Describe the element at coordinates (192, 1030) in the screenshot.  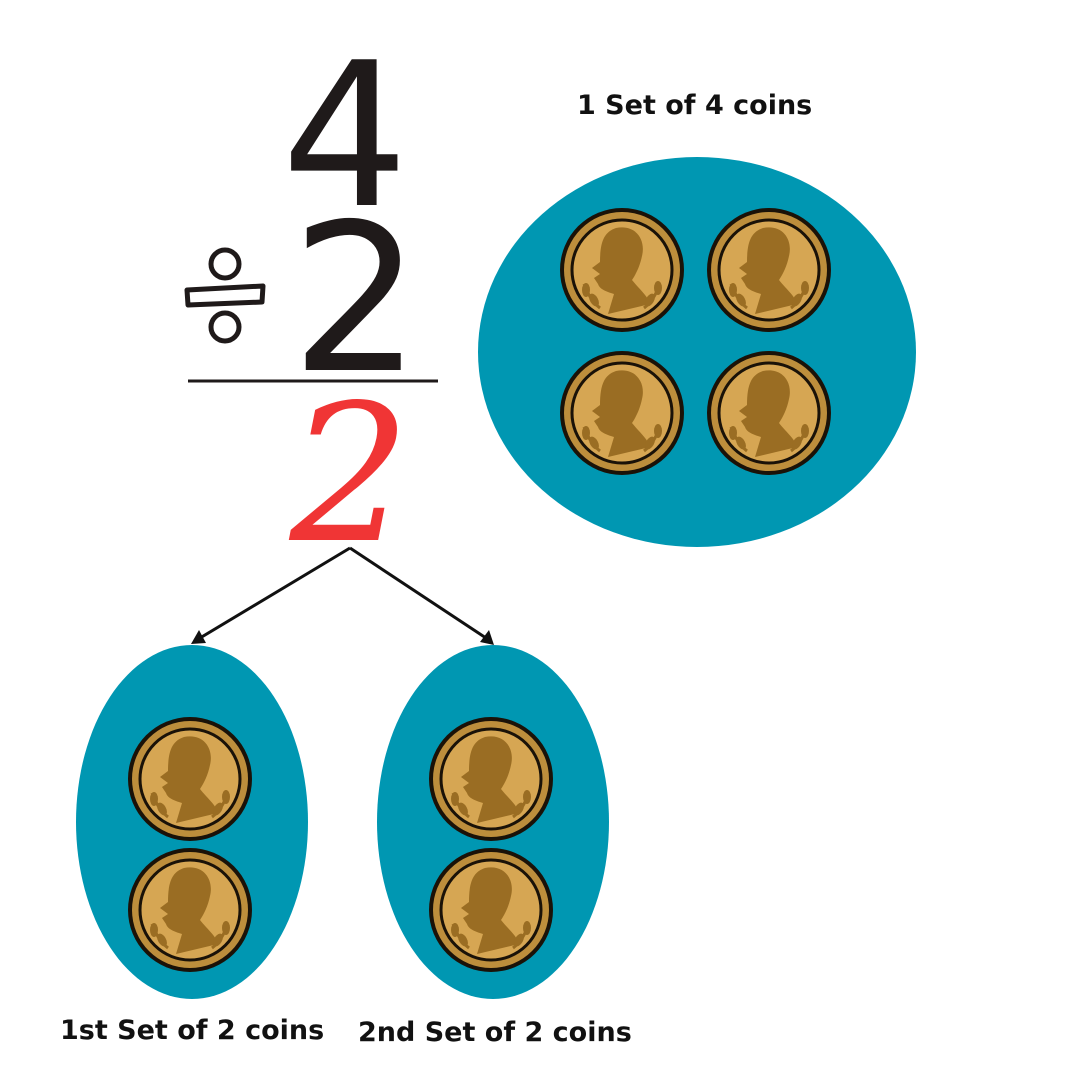
I see `label-first-set: 1st Set of 2 coins` at that location.